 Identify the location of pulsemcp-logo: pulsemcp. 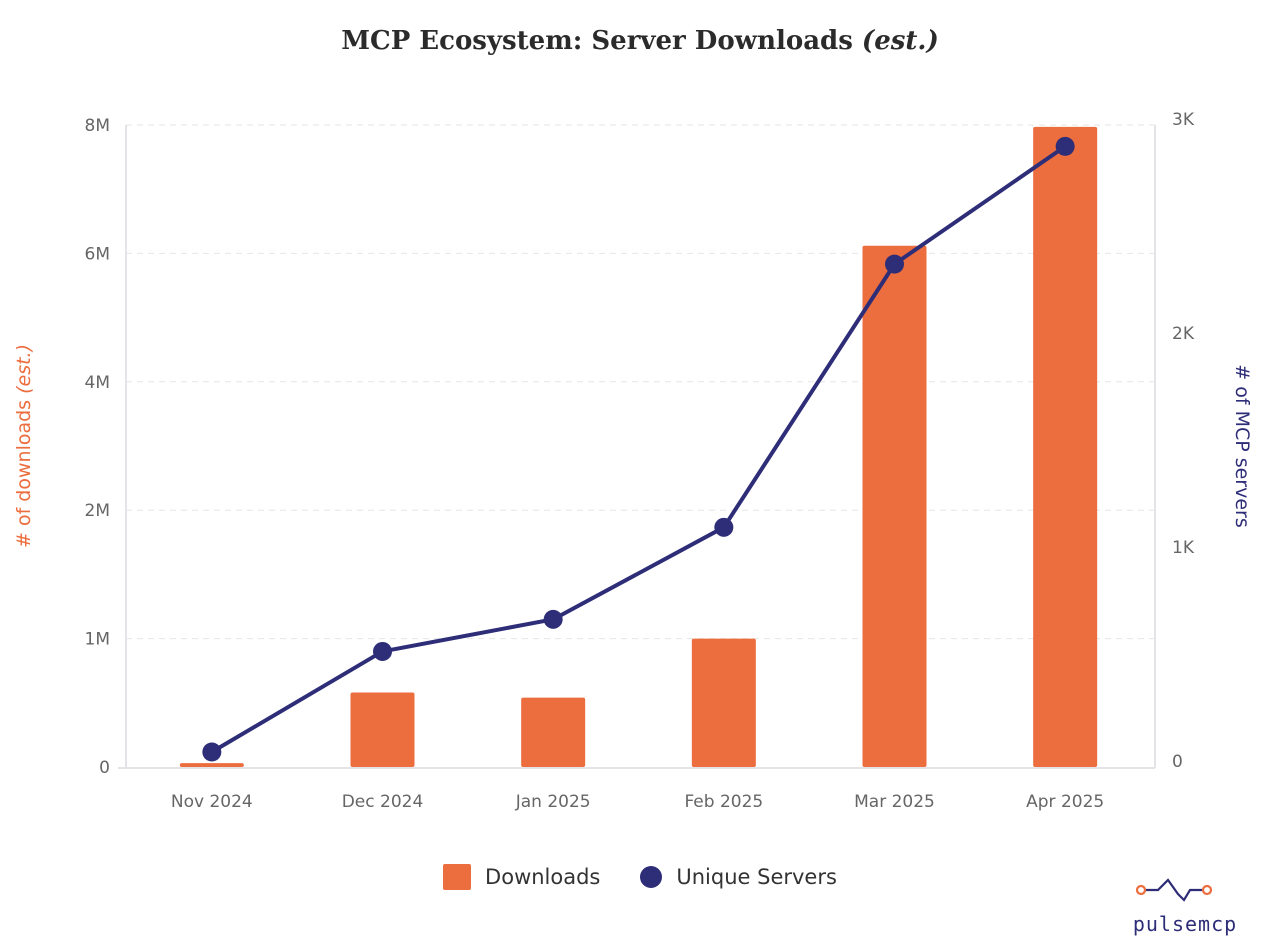
(1185, 906).